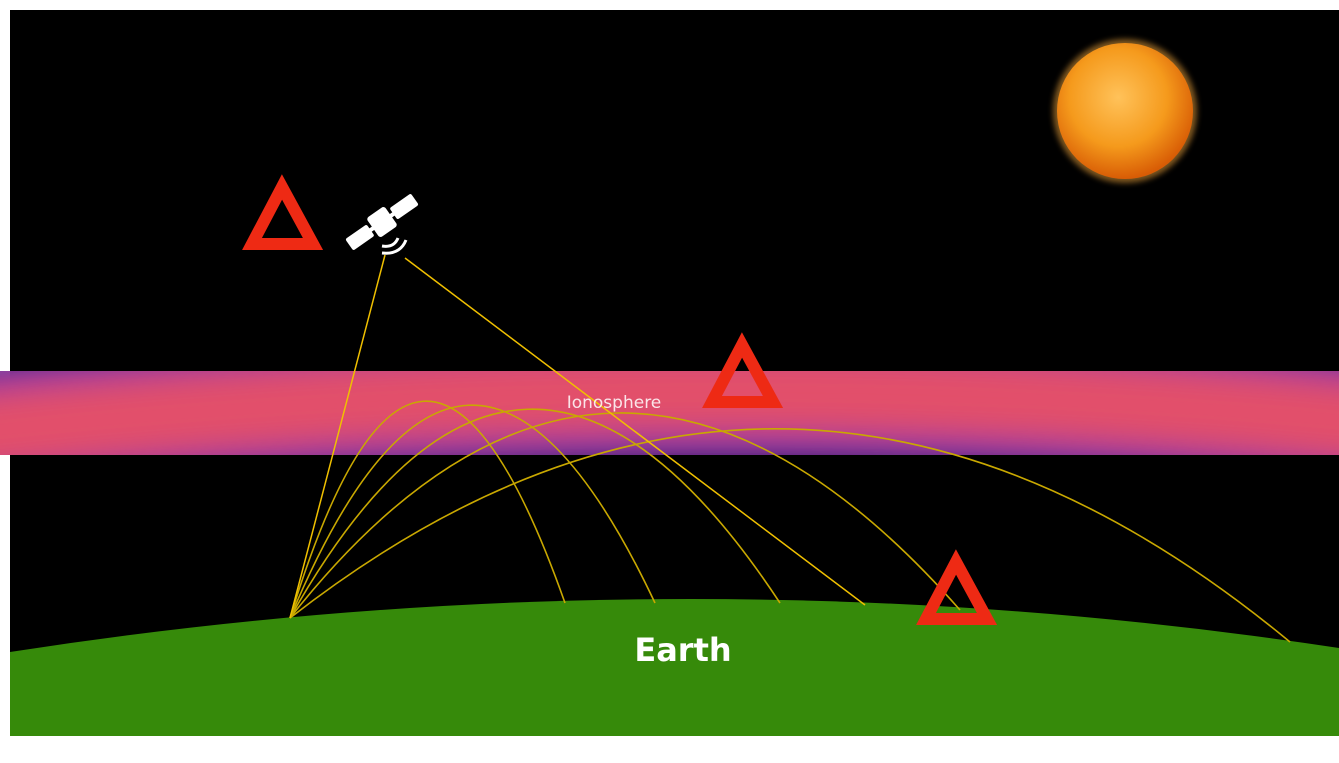 The height and width of the screenshot is (763, 1339). I want to click on ionosphere-label: Ionosphere, so click(614, 403).